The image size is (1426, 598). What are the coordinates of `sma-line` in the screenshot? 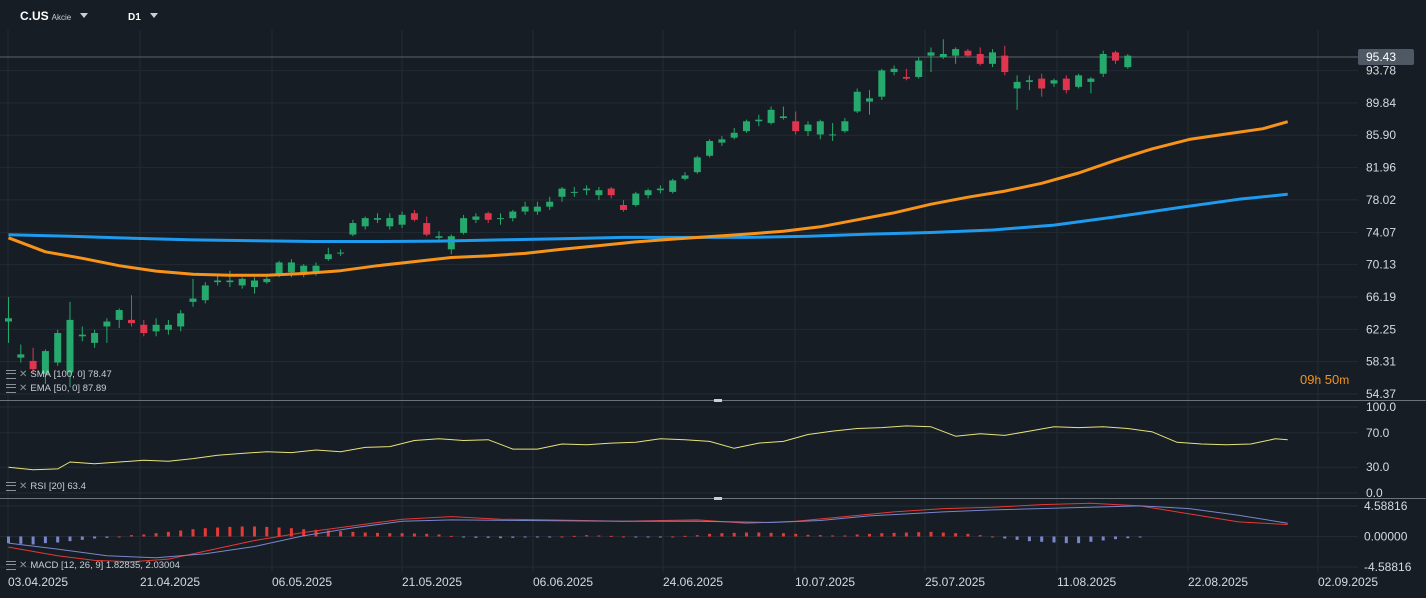 It's located at (648, 217).